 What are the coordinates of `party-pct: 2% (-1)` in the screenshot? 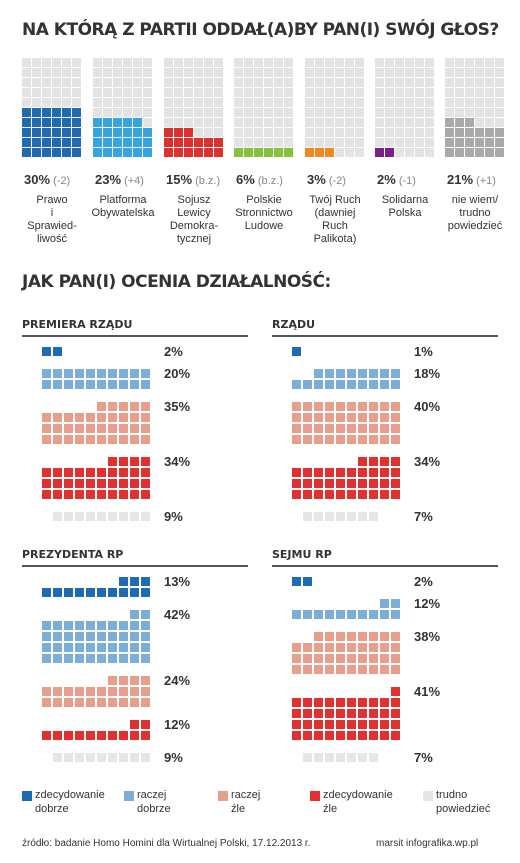 It's located at (396, 179).